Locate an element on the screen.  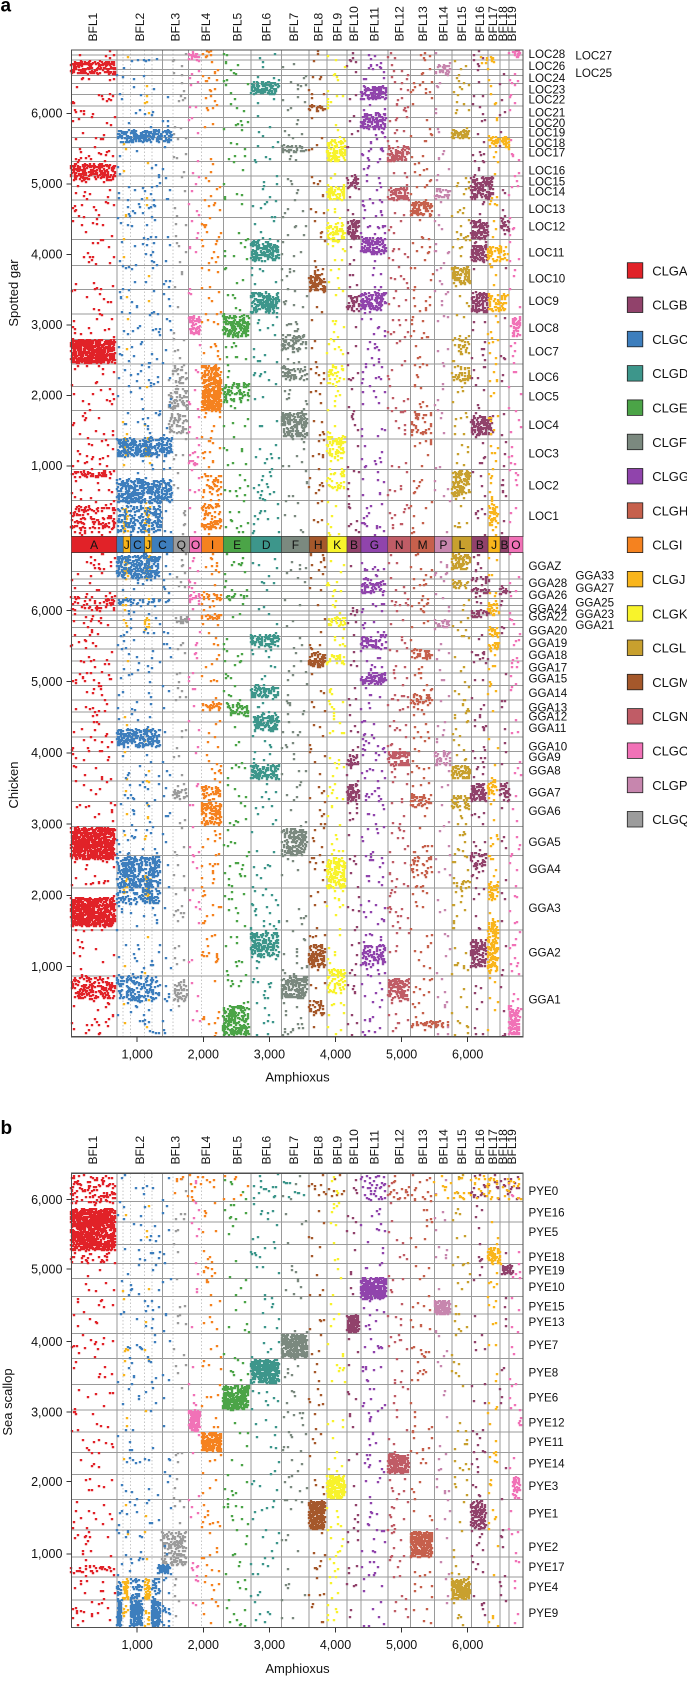
svg-text: LOC8 is located at coordinates (544, 328).